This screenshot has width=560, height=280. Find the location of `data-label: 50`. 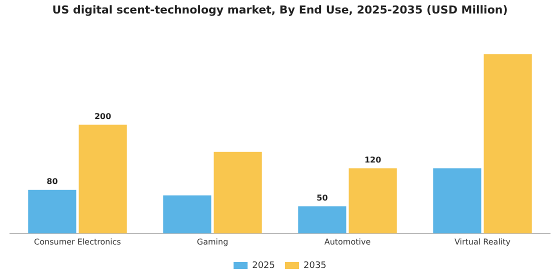

data-label: 50 is located at coordinates (322, 197).